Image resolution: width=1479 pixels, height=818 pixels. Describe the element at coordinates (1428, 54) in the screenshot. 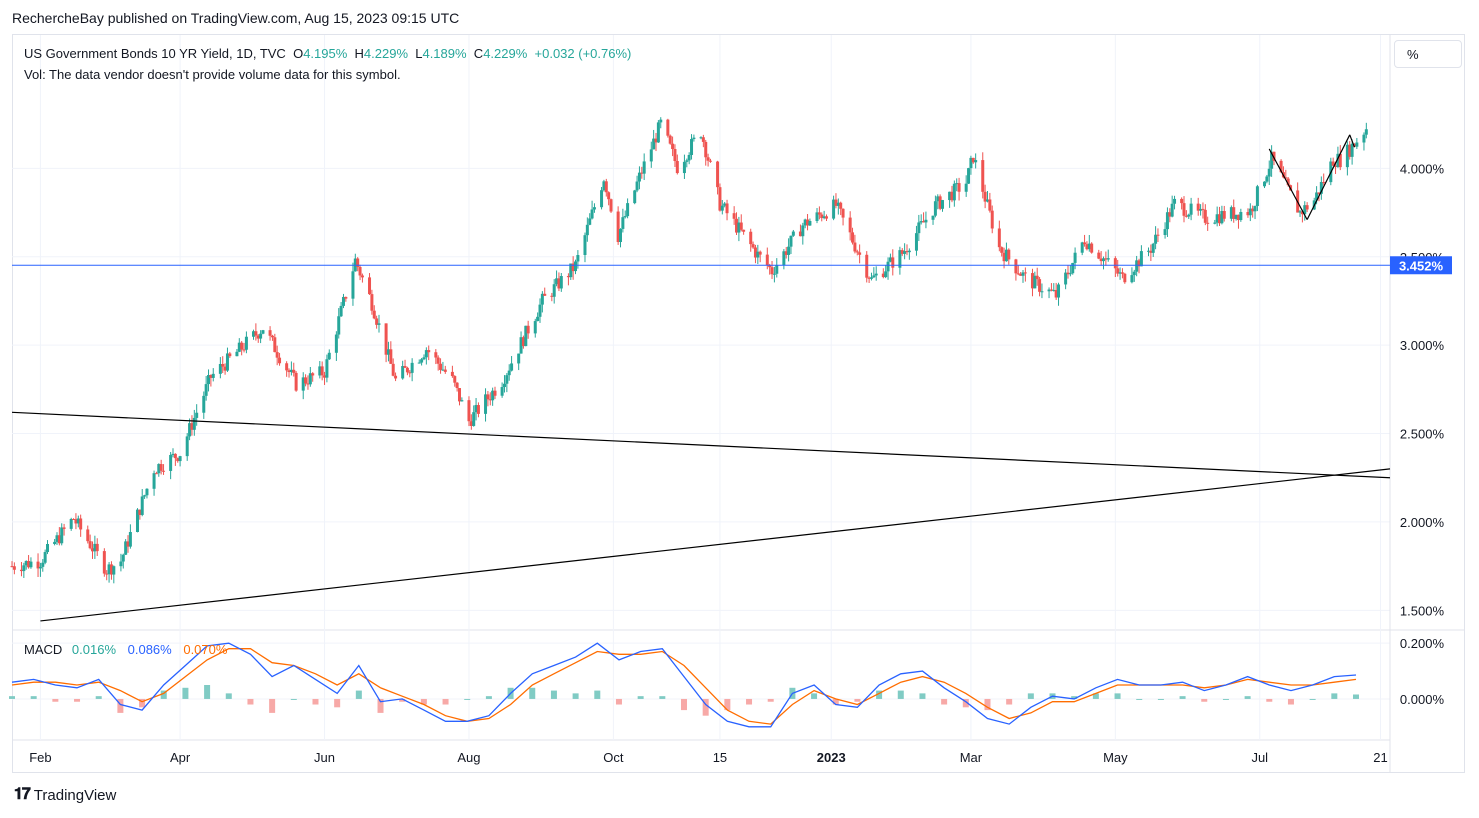

I see `percent-scale-button: %` at that location.